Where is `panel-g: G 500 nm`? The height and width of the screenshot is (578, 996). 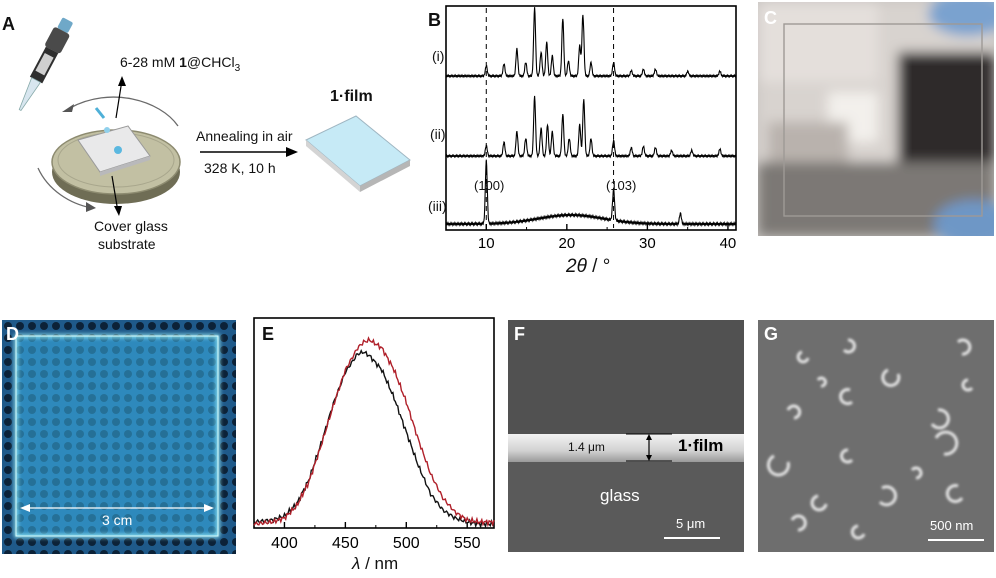
panel-g: G 500 nm is located at coordinates (876, 436).